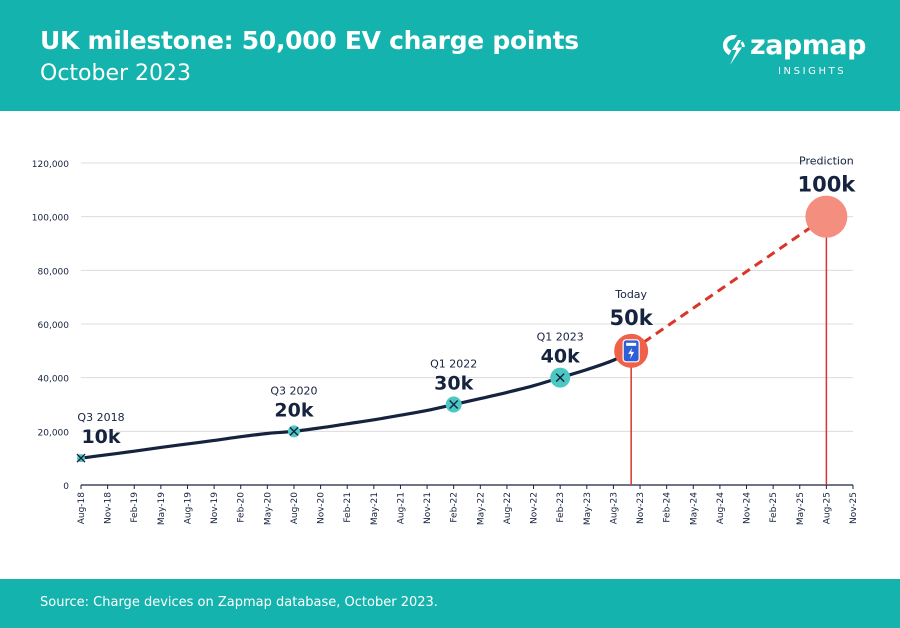 The width and height of the screenshot is (900, 628). What do you see at coordinates (348, 507) in the screenshot?
I see `x-tick-label: Feb-21` at bounding box center [348, 507].